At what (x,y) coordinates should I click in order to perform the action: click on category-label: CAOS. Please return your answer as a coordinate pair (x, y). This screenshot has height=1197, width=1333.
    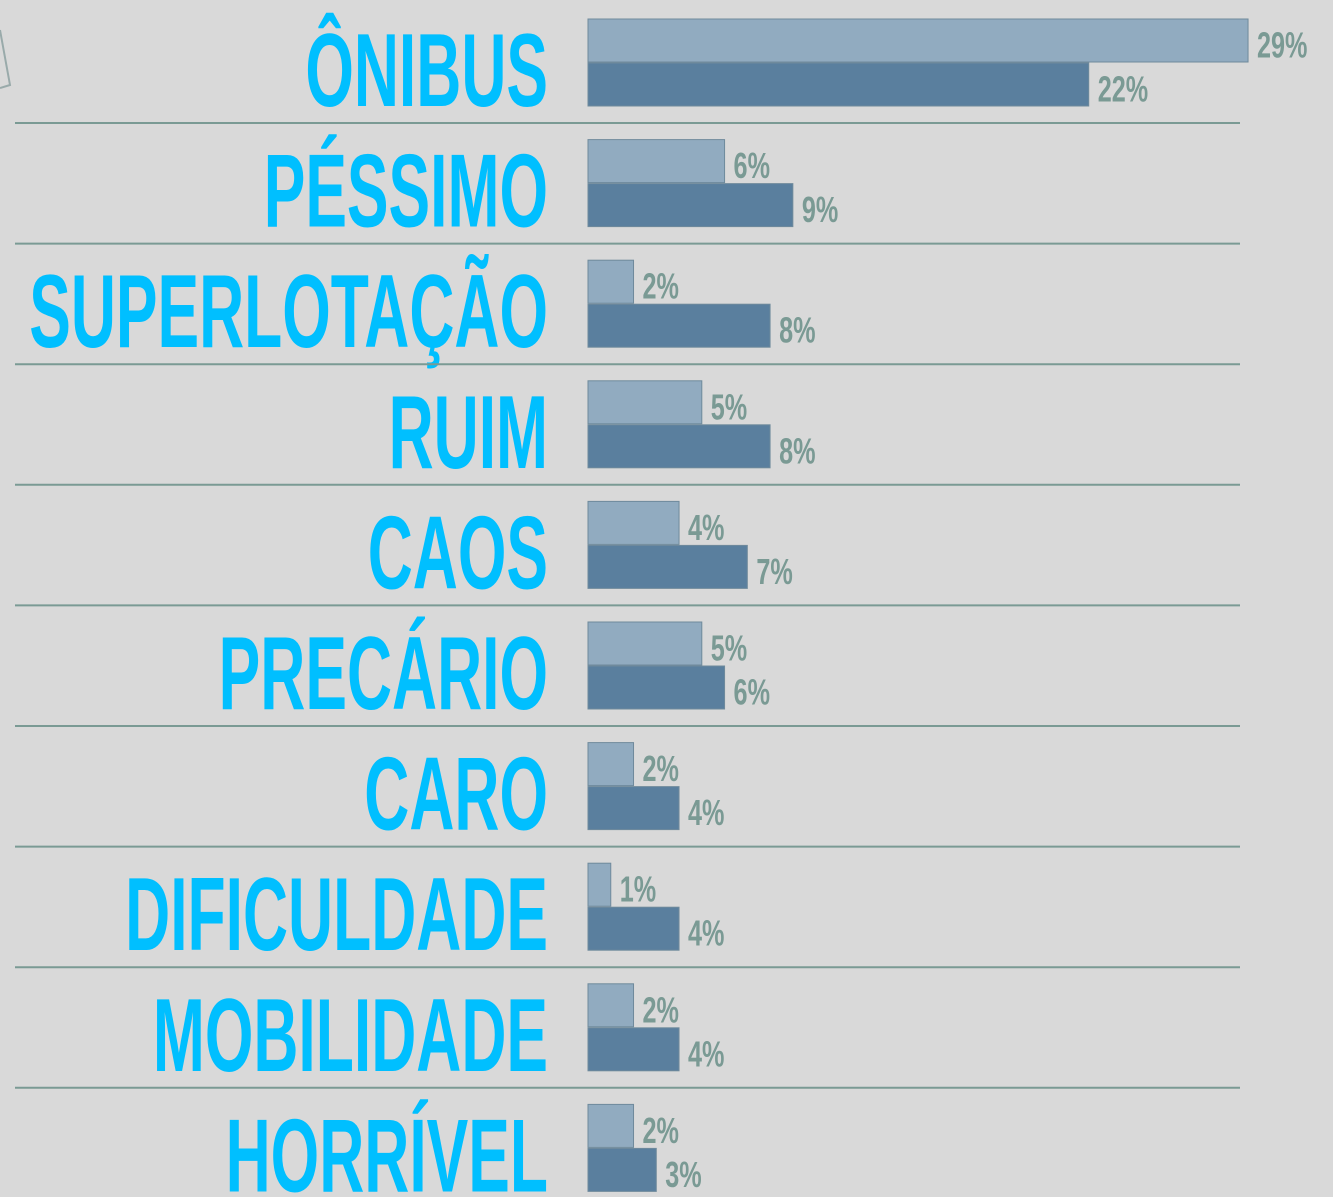
    Looking at the image, I should click on (458, 553).